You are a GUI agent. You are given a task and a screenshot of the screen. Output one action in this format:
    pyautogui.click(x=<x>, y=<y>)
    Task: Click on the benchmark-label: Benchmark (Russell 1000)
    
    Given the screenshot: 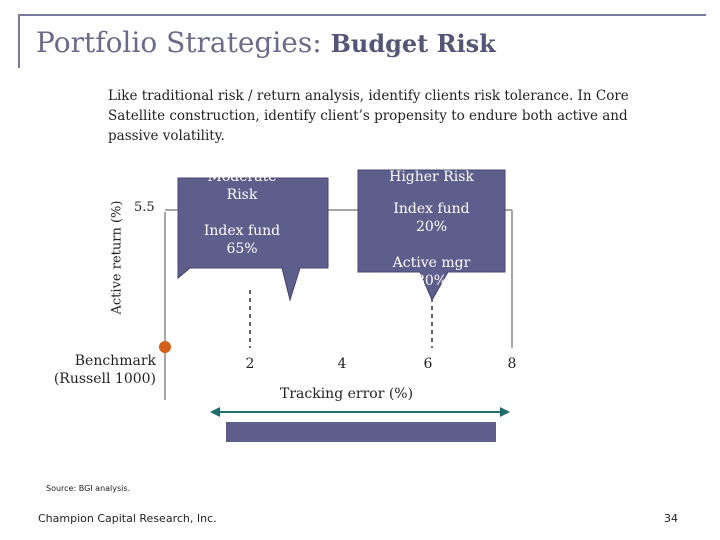 What is the action you would take?
    pyautogui.click(x=93, y=370)
    